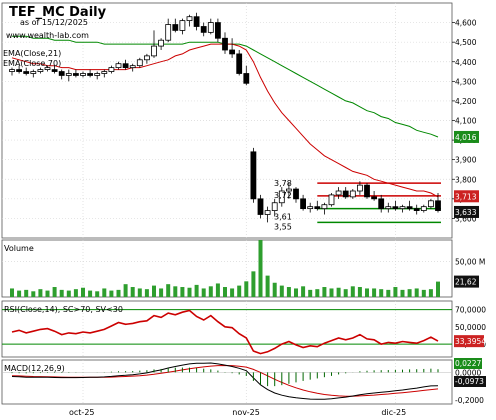 This screenshot has height=420, width=496. Describe the element at coordinates (469, 400) in the screenshot. I see `macd-tick-label: -0,2000` at that location.